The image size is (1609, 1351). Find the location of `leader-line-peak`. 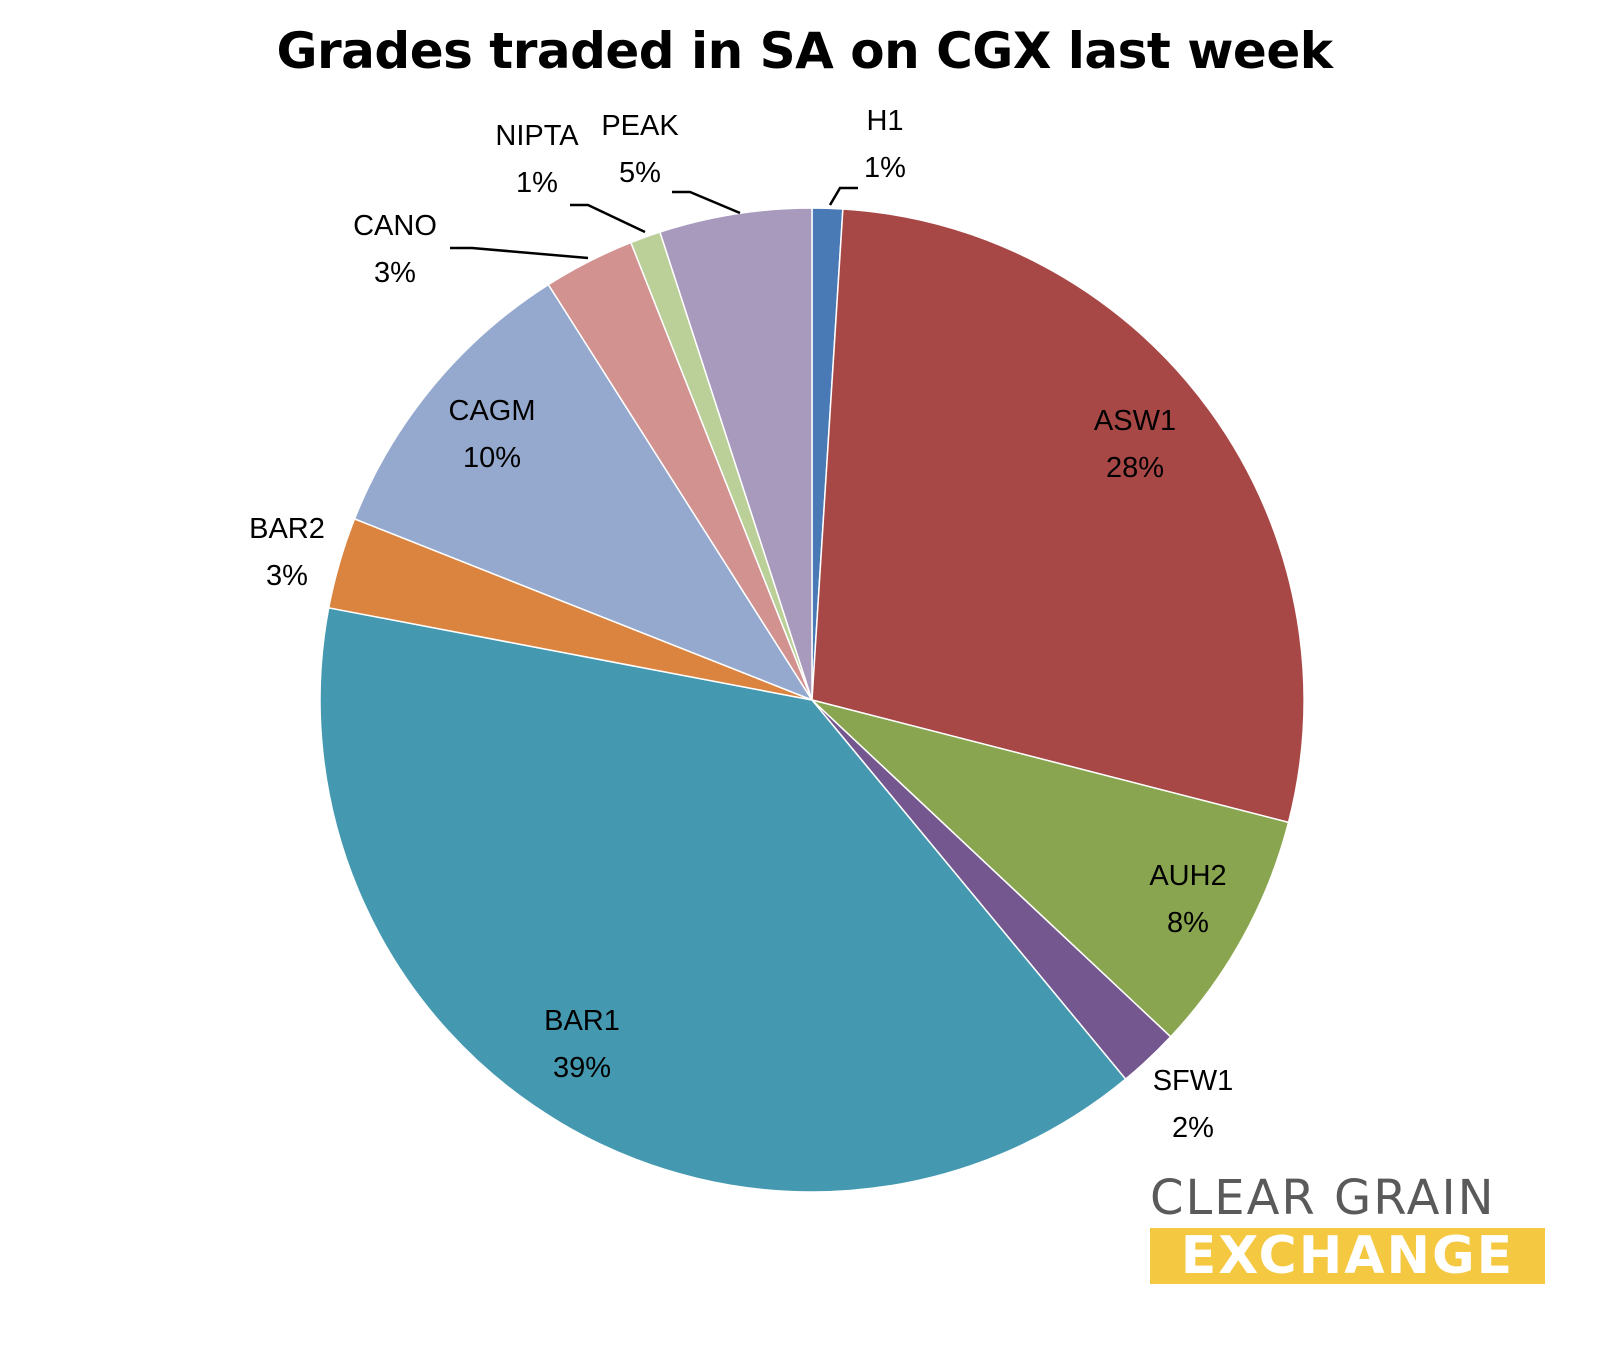

leader-line-peak is located at coordinates (706, 202).